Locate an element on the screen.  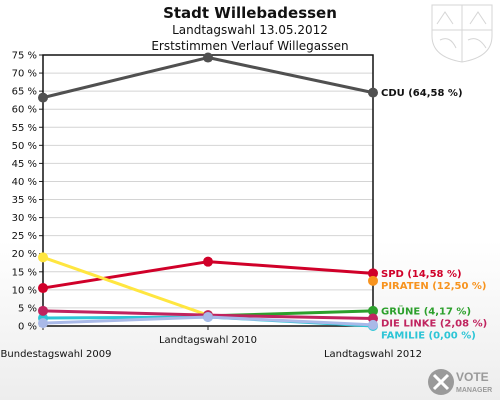
series-label: DIE LINKE (2,08 %) is located at coordinates (434, 323).